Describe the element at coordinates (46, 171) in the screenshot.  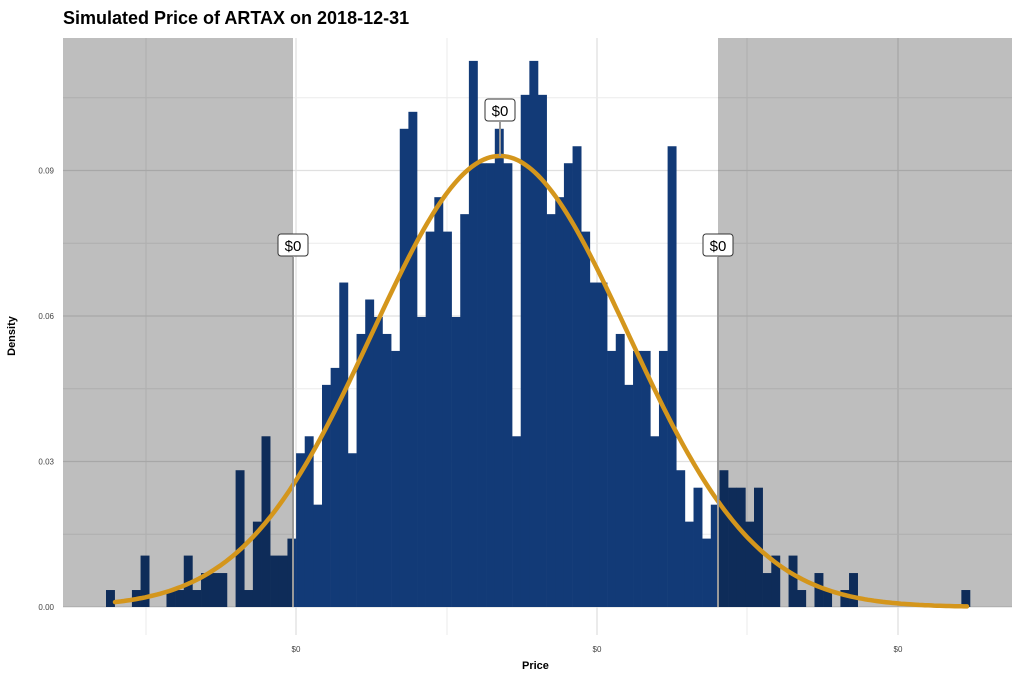
I see `y-tick-label: 0.09` at that location.